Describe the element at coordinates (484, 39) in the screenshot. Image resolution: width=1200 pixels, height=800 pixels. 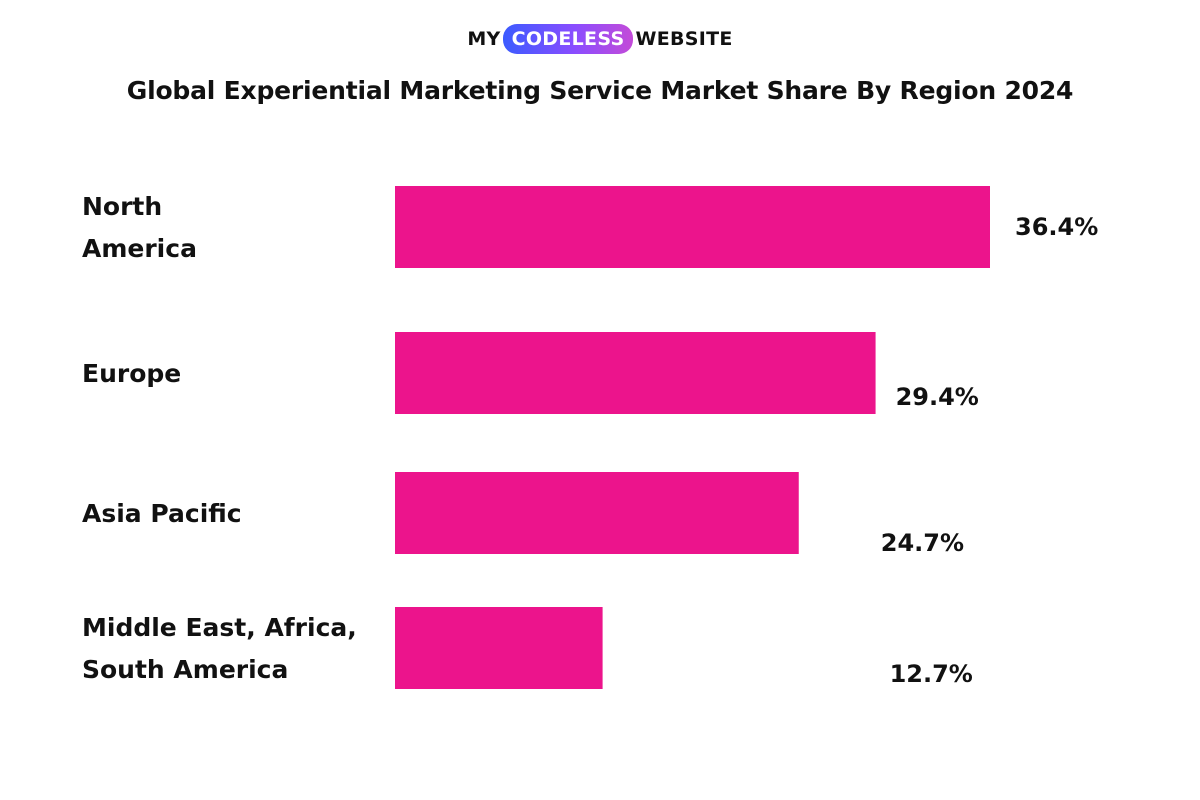
I see `logo-word-left: MY` at that location.